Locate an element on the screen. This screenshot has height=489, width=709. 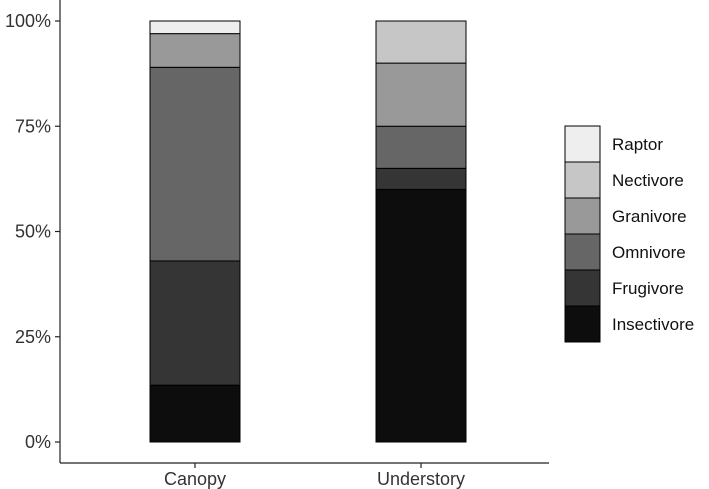
y-tick-label: 0% is located at coordinates (38, 442).